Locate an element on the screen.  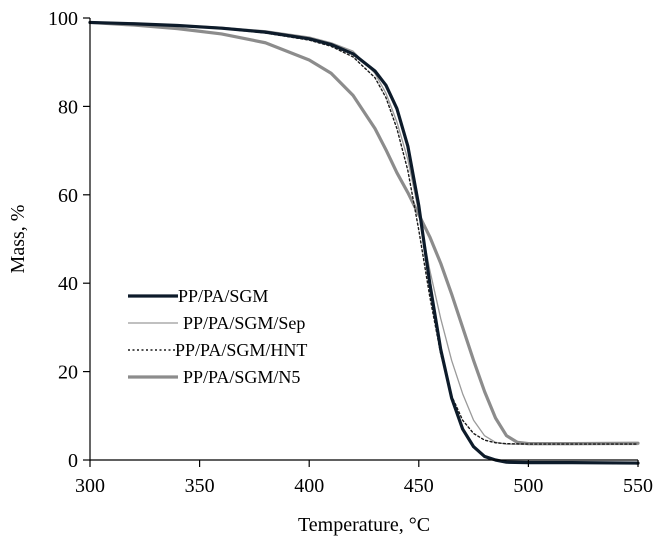
x-tick-label: 300 is located at coordinates (90, 486).